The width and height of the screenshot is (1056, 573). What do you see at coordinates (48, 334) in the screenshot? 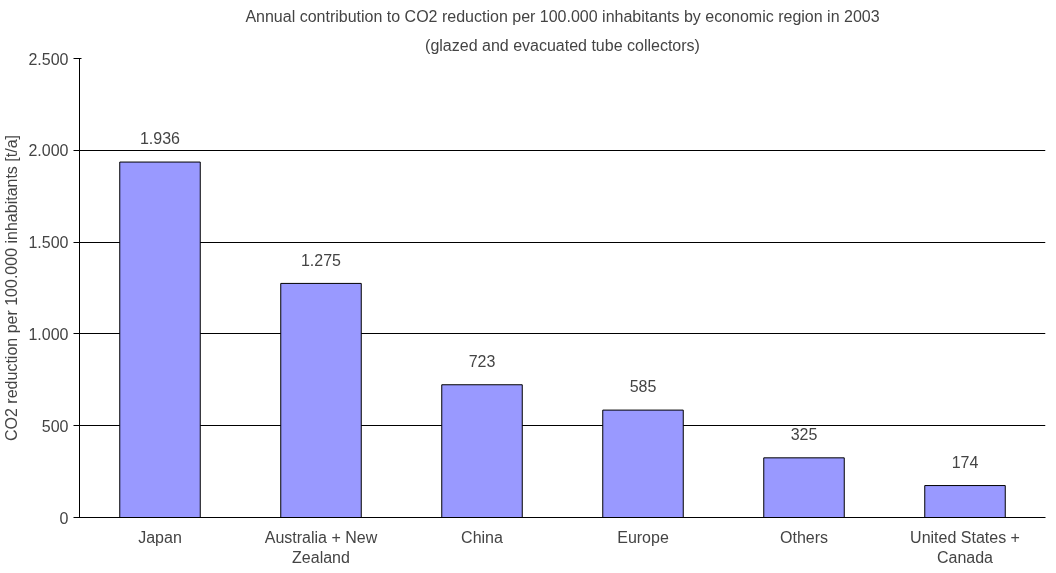
I see `y-tick-label: 1.000` at bounding box center [48, 334].